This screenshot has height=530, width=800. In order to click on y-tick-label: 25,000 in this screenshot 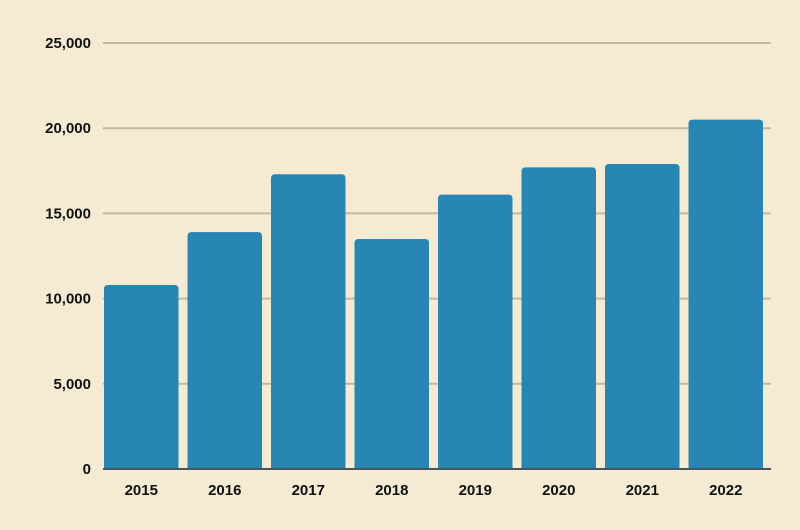, I will do `click(68, 43)`.